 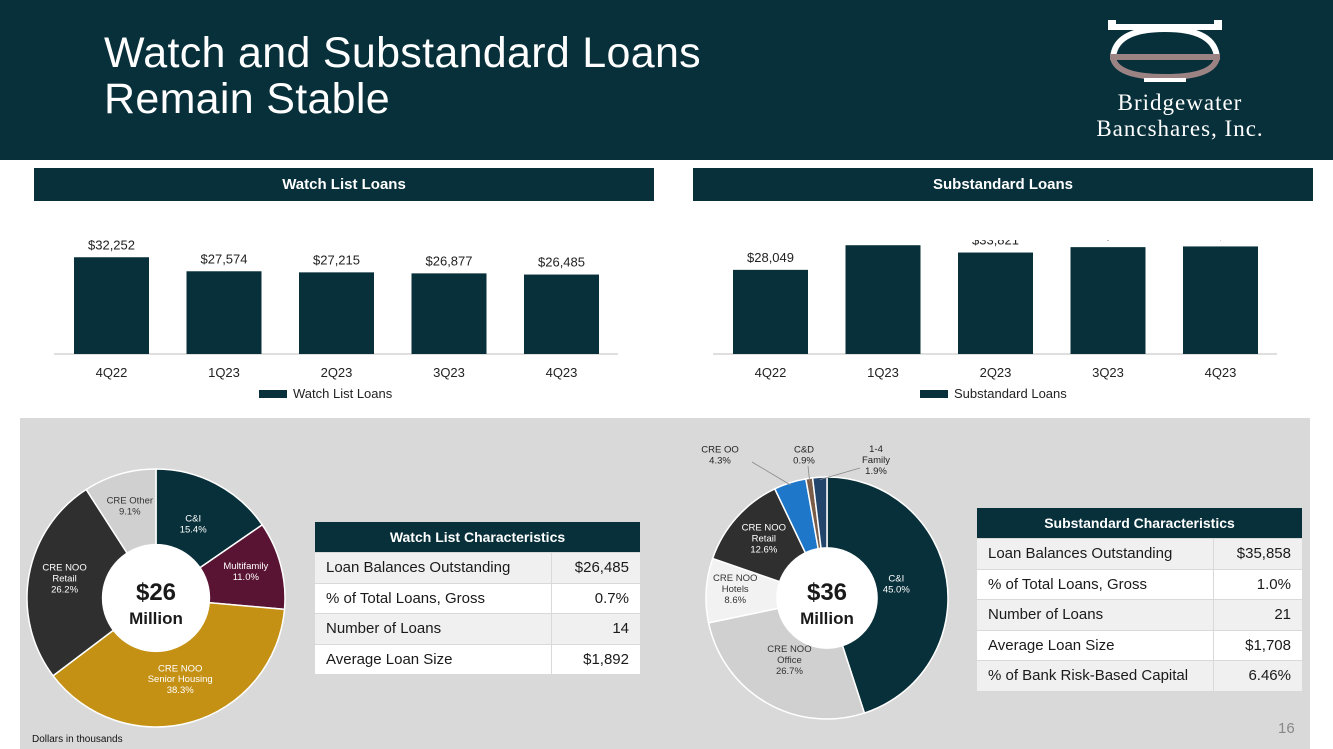 I want to click on row-value: 14, so click(x=620, y=628).